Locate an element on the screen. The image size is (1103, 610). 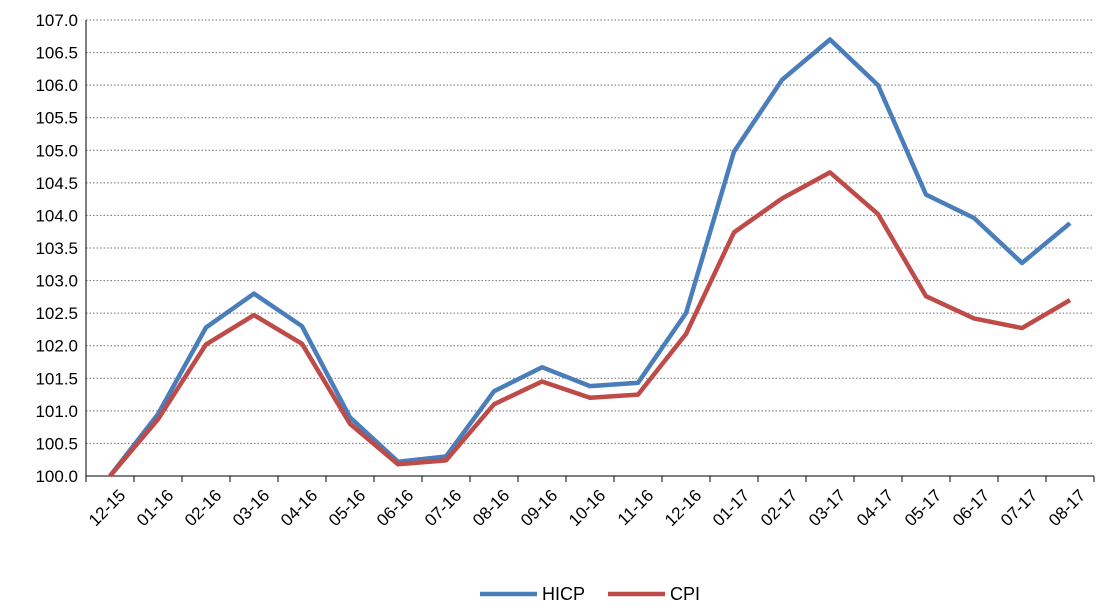
x-tick-label: 03-17 is located at coordinates (827, 508).